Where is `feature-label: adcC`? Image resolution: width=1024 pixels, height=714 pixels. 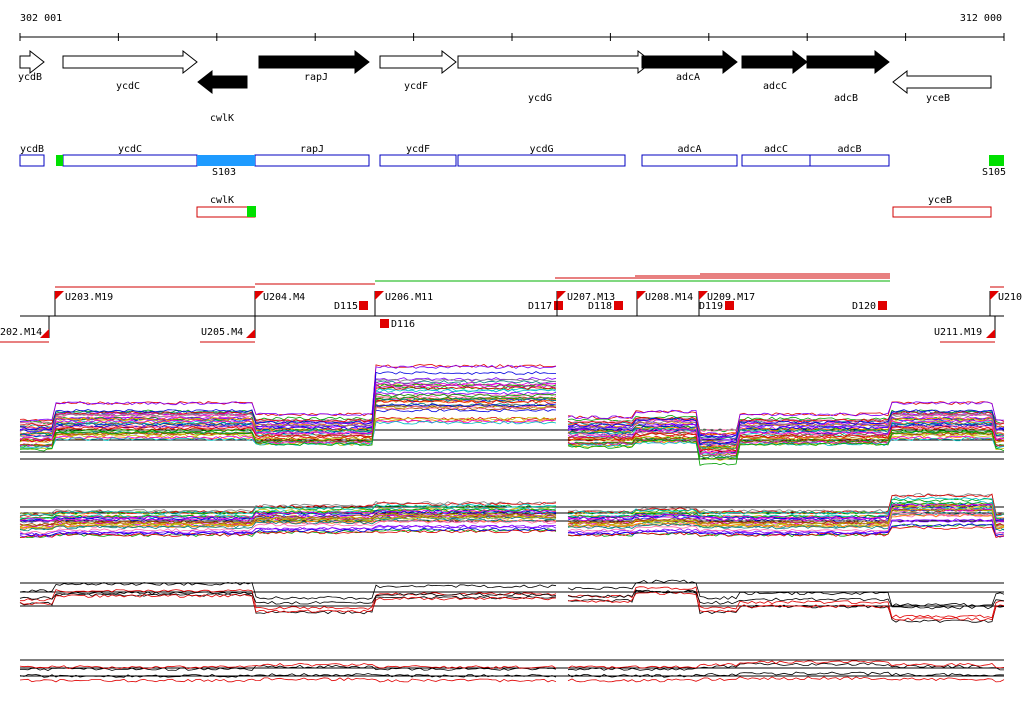
feature-label: adcC is located at coordinates (776, 149).